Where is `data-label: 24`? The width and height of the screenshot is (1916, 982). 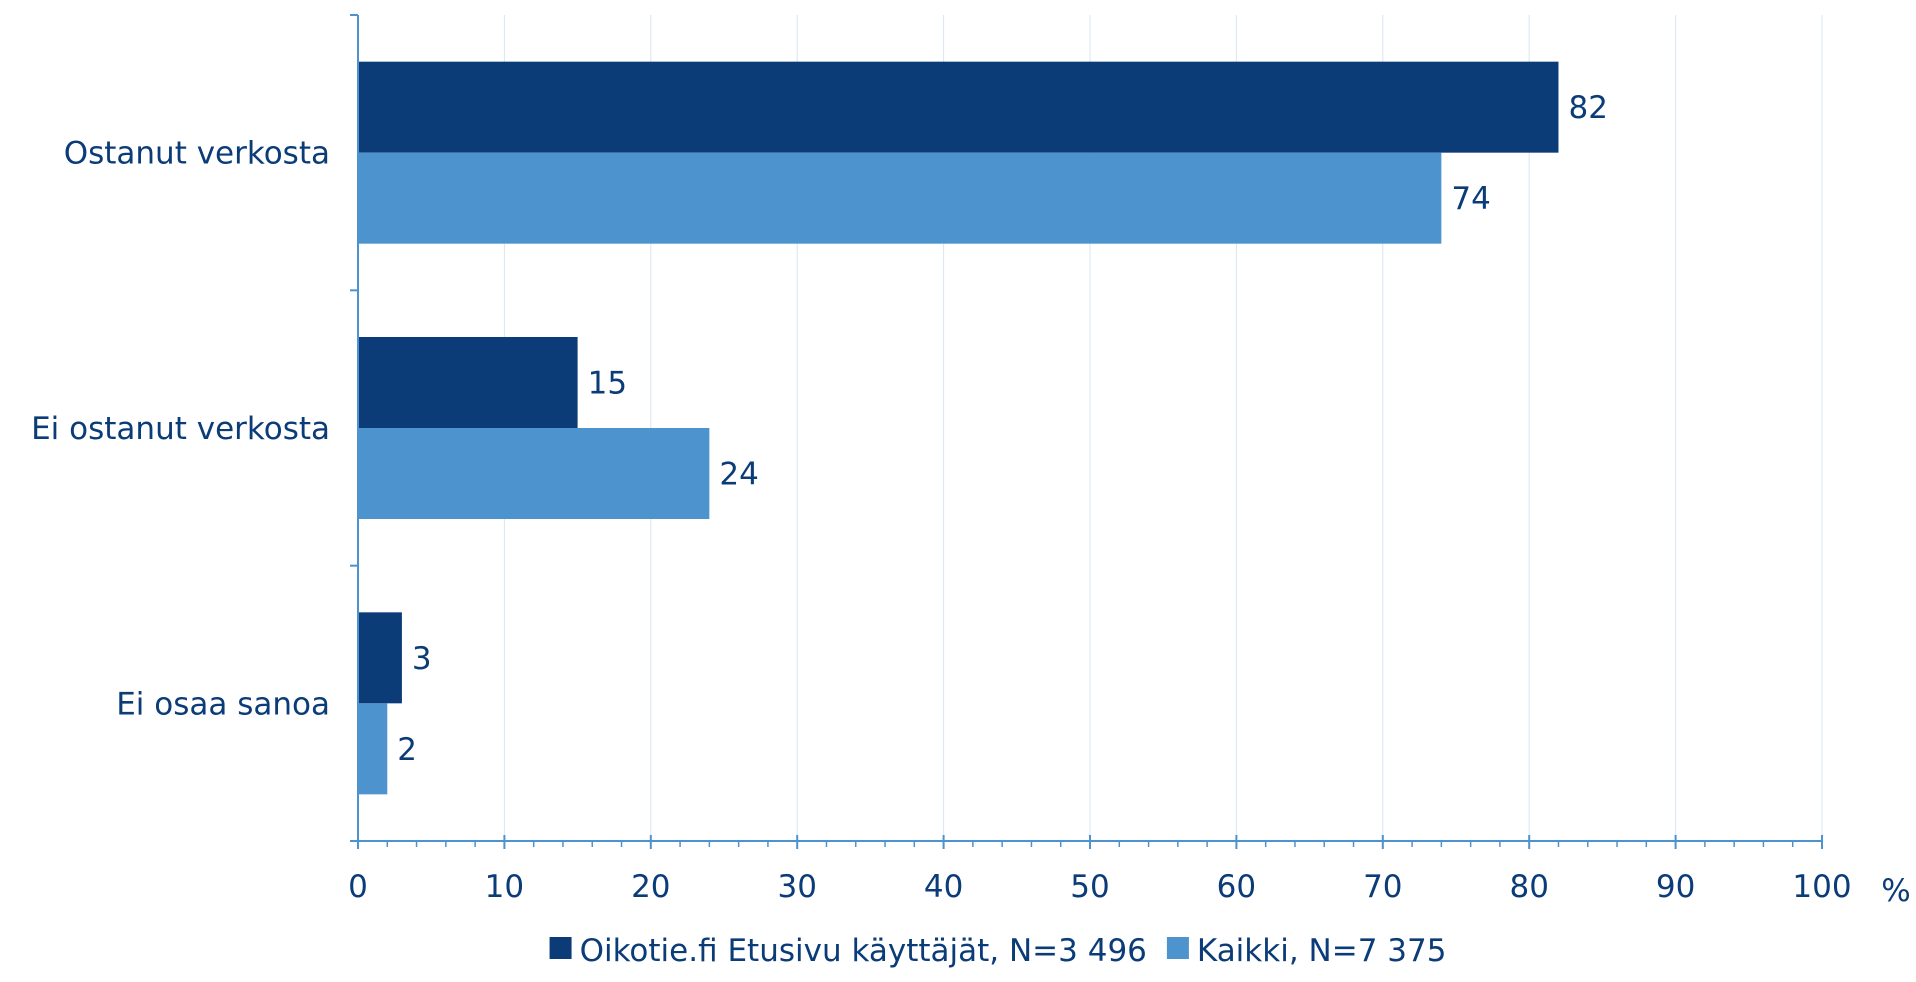 data-label: 24 is located at coordinates (738, 475).